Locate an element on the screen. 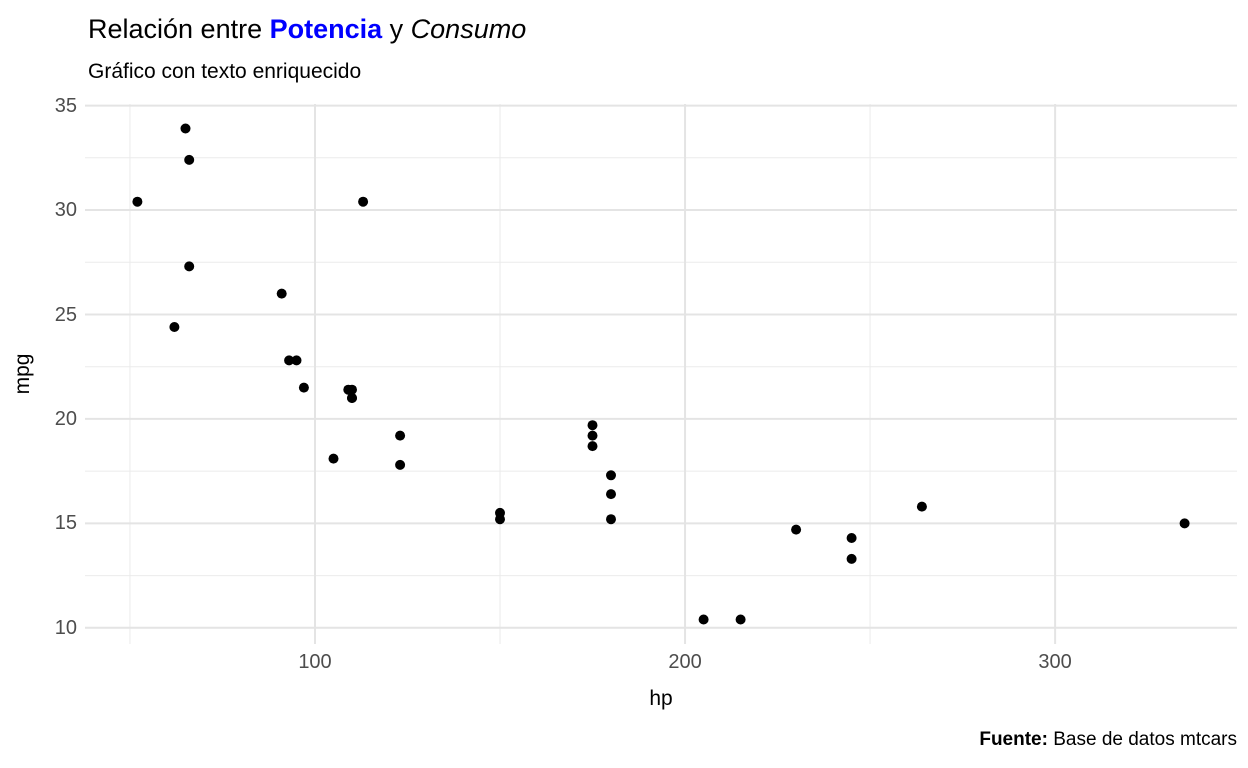  y-tick-label: 10 is located at coordinates (65, 627).